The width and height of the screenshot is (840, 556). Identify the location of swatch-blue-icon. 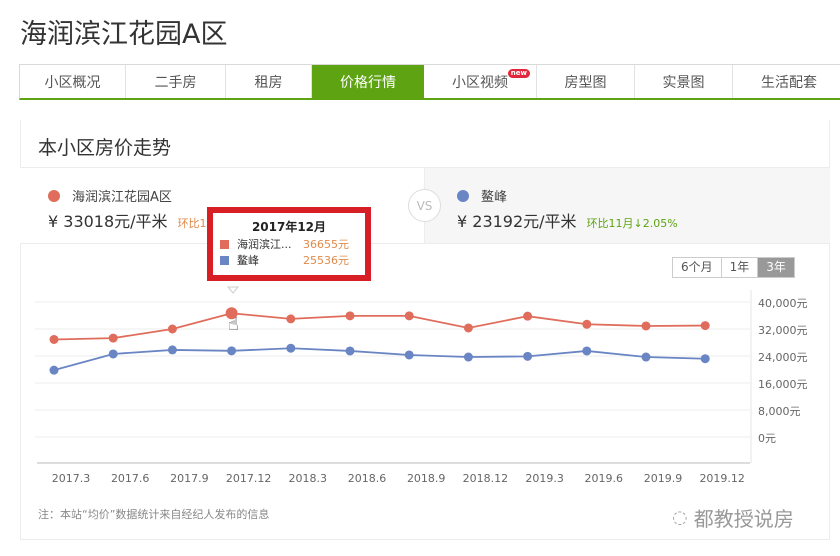
(224, 260).